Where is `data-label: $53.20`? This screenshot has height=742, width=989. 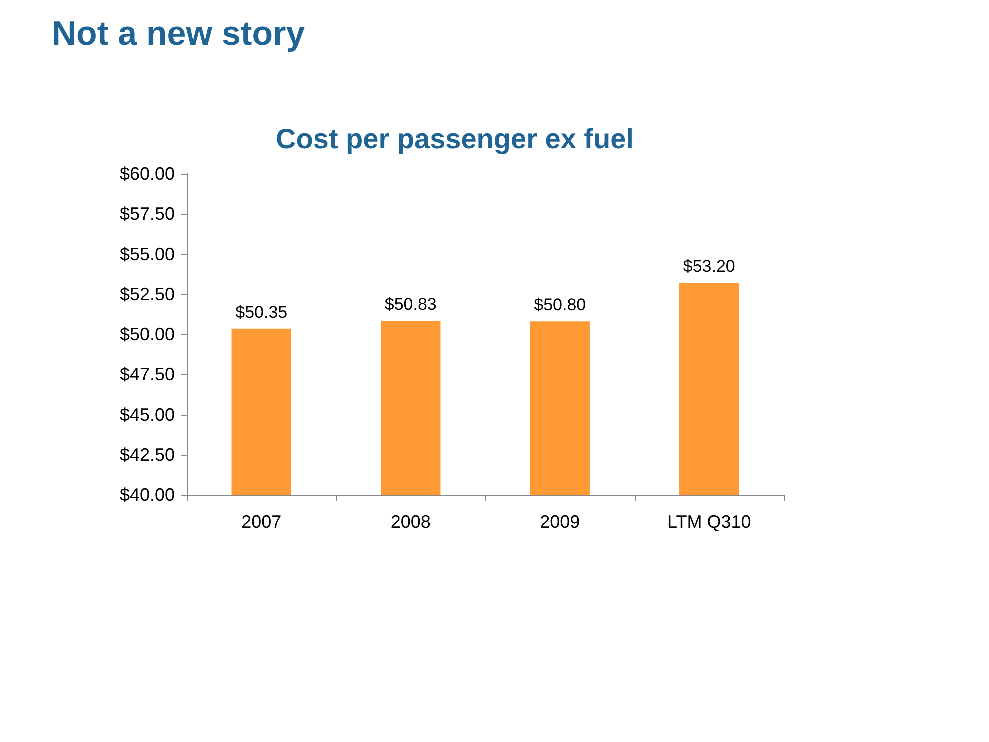
data-label: $53.20 is located at coordinates (709, 266).